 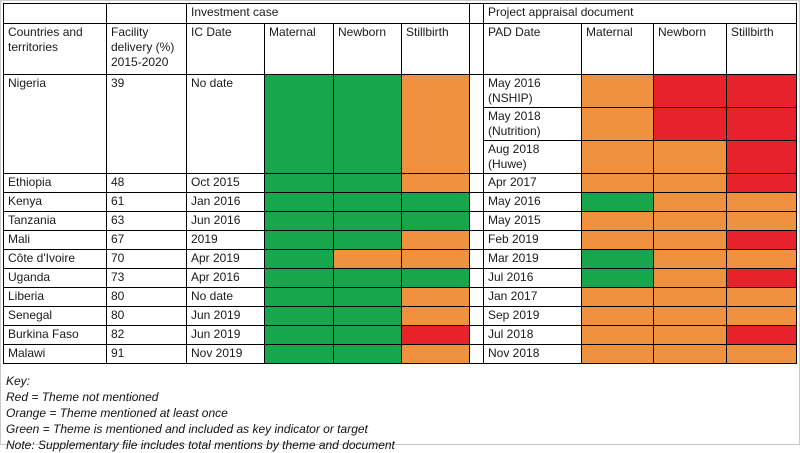 What do you see at coordinates (225, 202) in the screenshot?
I see `ic-date-cell: Jan 2016` at bounding box center [225, 202].